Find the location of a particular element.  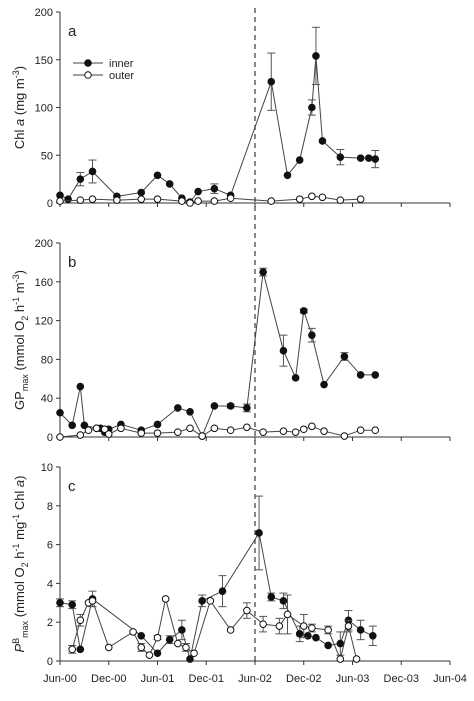

y-tick-label: 10 is located at coordinates (47, 468).